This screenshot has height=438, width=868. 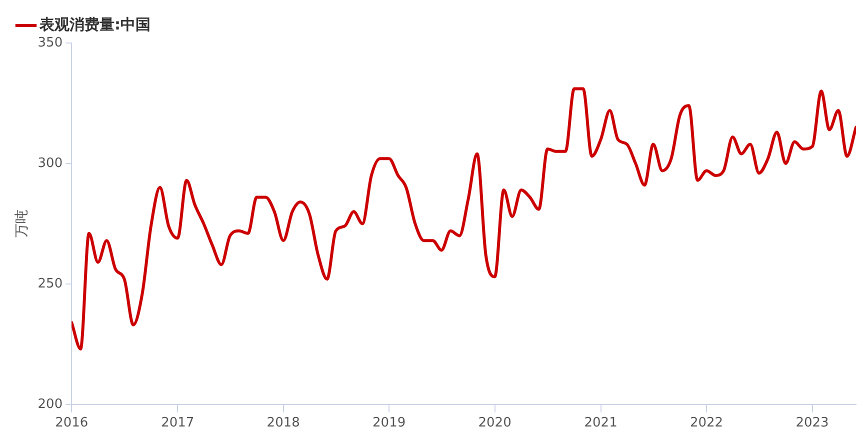 What do you see at coordinates (495, 423) in the screenshot?
I see `x-tick-label: 2020` at bounding box center [495, 423].